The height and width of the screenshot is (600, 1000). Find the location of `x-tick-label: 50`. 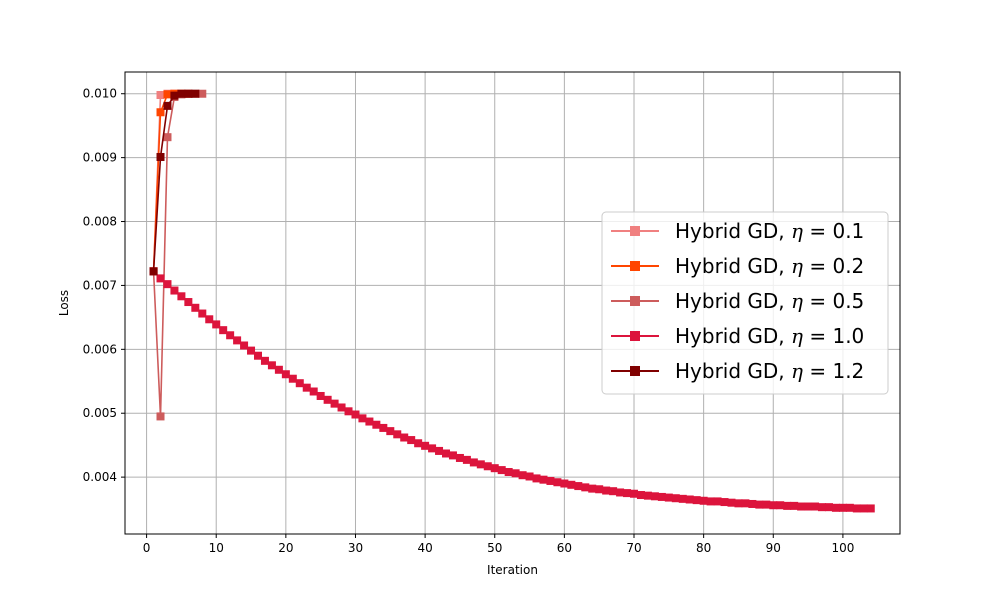

x-tick-label: 50 is located at coordinates (494, 548).